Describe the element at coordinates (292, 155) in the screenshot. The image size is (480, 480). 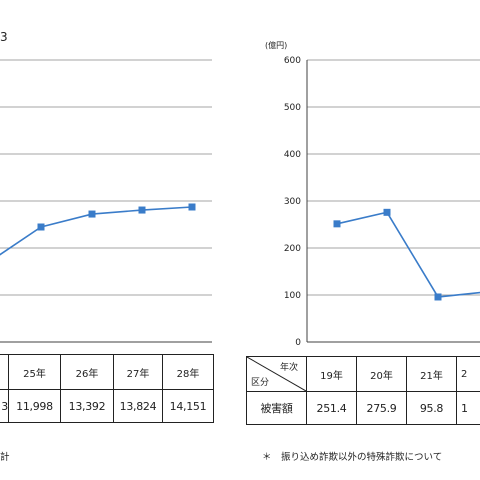
I see `y-tick-label: 400` at that location.